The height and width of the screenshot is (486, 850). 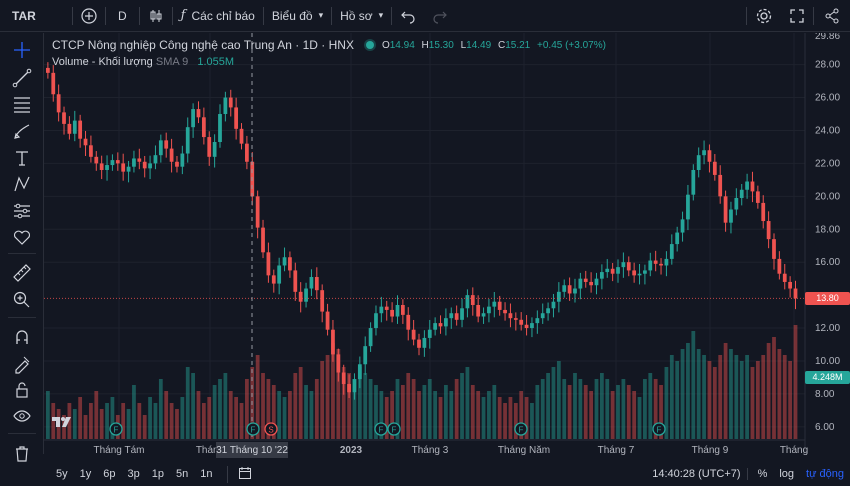 I want to click on fx-icon: ƒ, so click(x=183, y=15).